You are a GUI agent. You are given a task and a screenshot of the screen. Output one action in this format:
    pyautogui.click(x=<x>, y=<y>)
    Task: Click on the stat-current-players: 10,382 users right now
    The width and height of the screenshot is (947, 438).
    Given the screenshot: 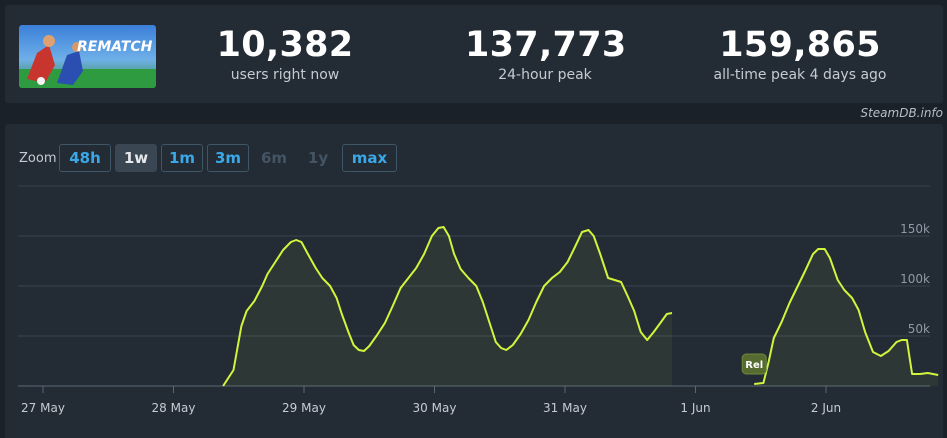 What is the action you would take?
    pyautogui.click(x=285, y=55)
    